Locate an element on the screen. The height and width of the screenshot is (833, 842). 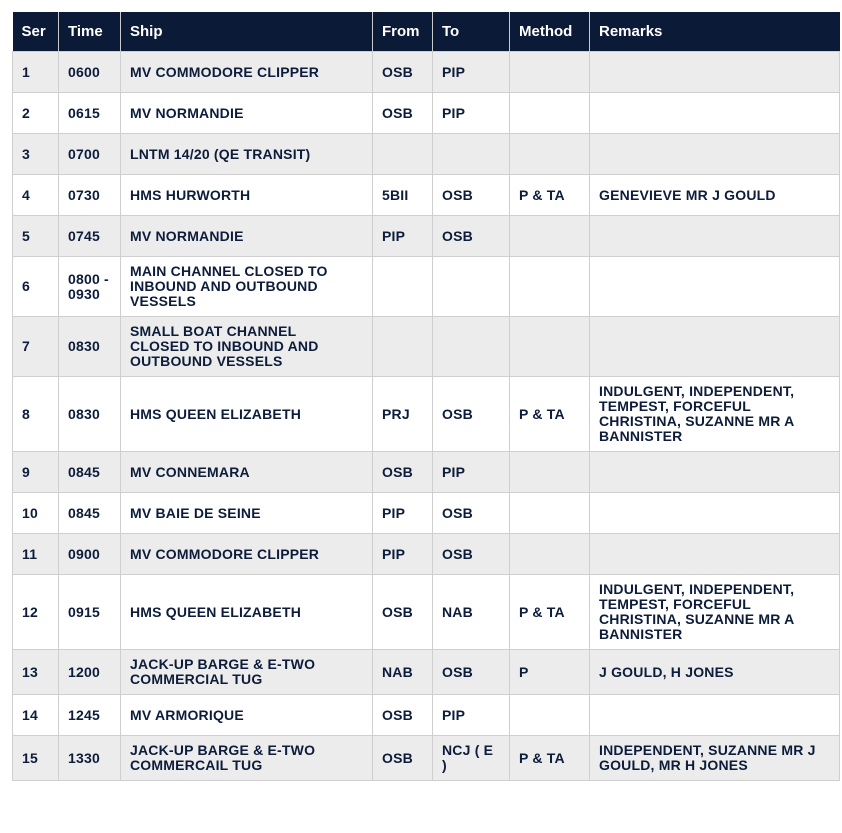
cell-ship: LNTM 14/20 (QE TRANSIT) is located at coordinates (246, 154).